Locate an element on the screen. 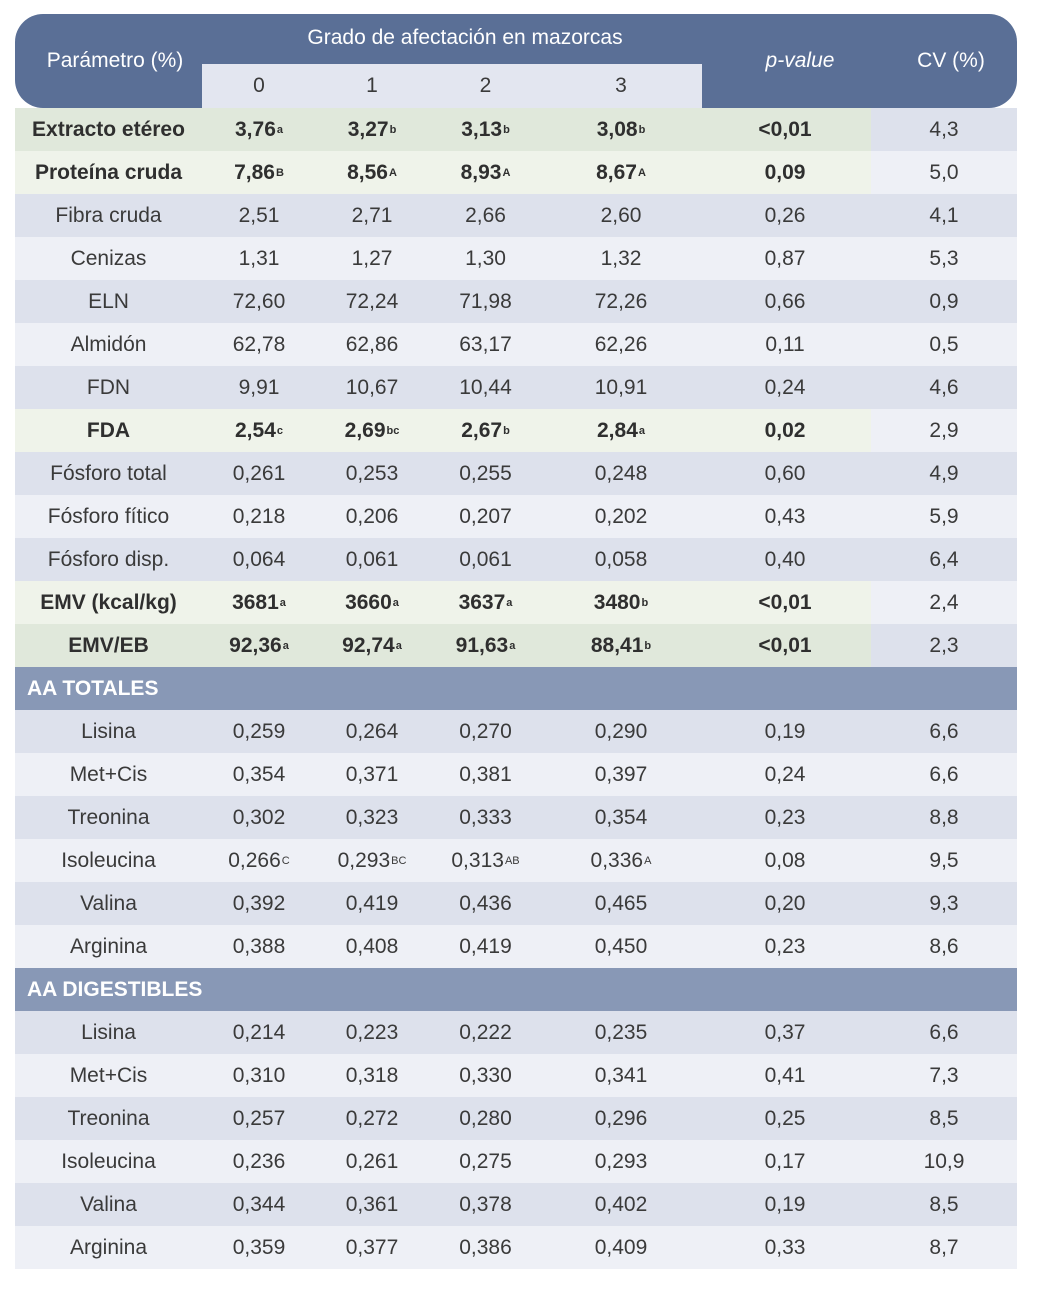  value-text: 0,330 is located at coordinates (485, 1075).